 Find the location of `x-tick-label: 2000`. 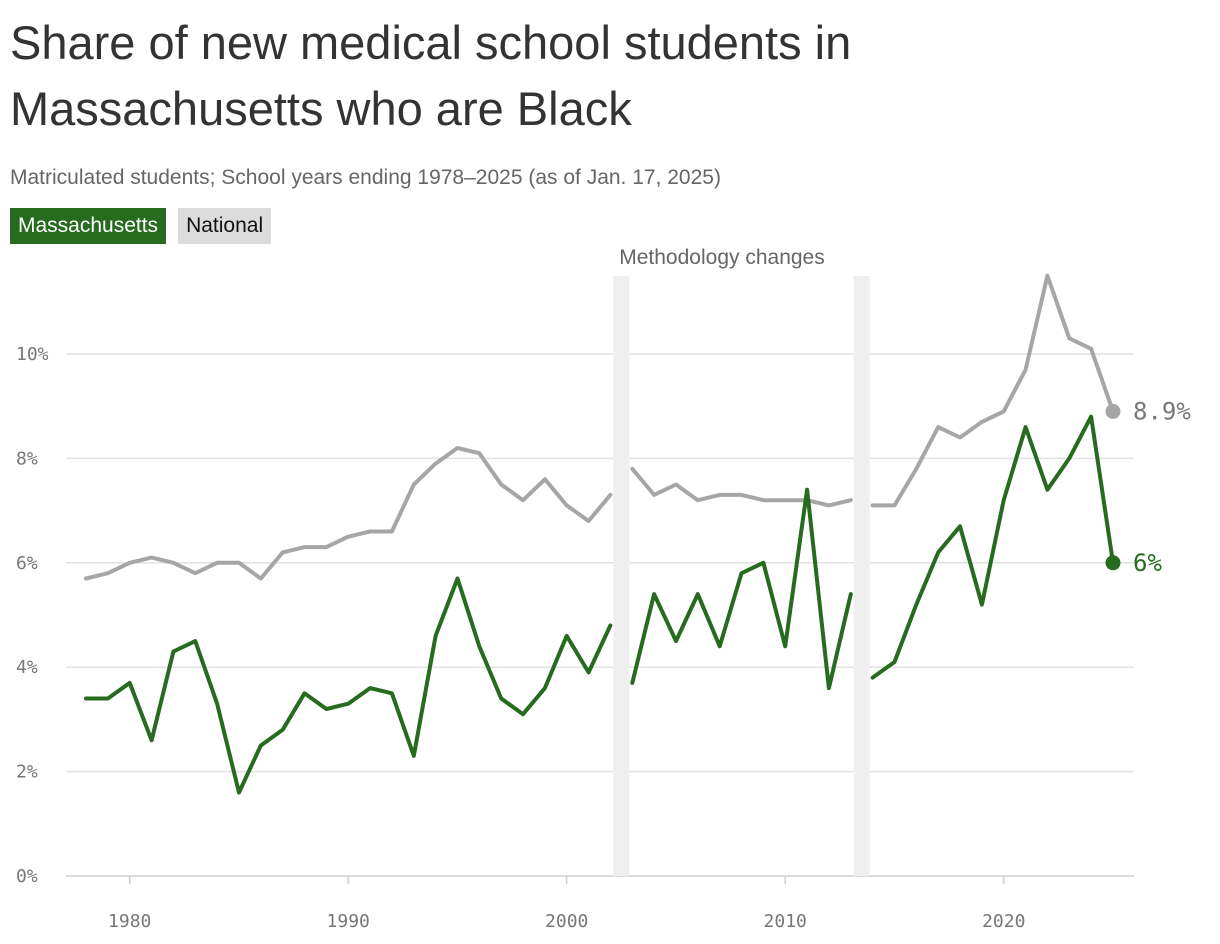

x-tick-label: 2000 is located at coordinates (566, 921).